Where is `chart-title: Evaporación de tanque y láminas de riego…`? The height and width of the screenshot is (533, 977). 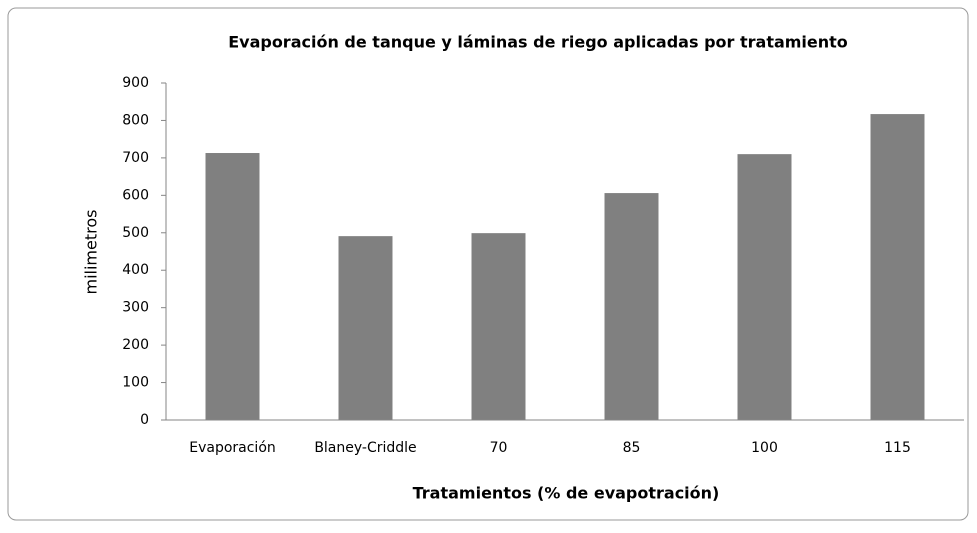
chart-title: Evaporación de tanque y láminas de riego… is located at coordinates (538, 42).